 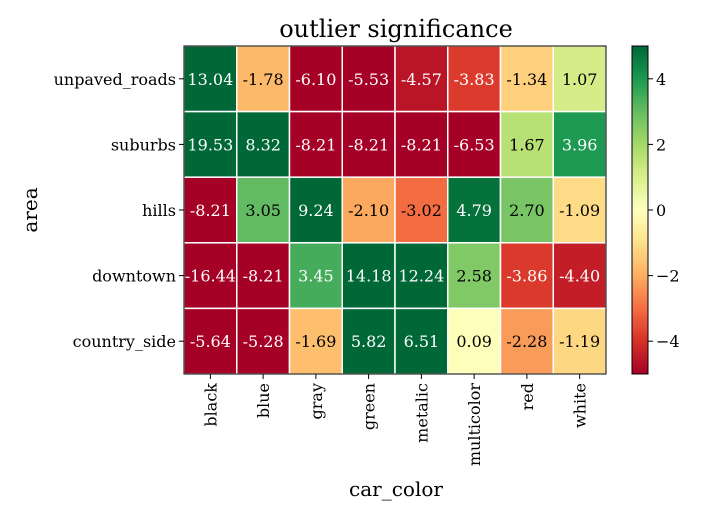 I want to click on x-tick-label: blue, so click(x=263, y=400).